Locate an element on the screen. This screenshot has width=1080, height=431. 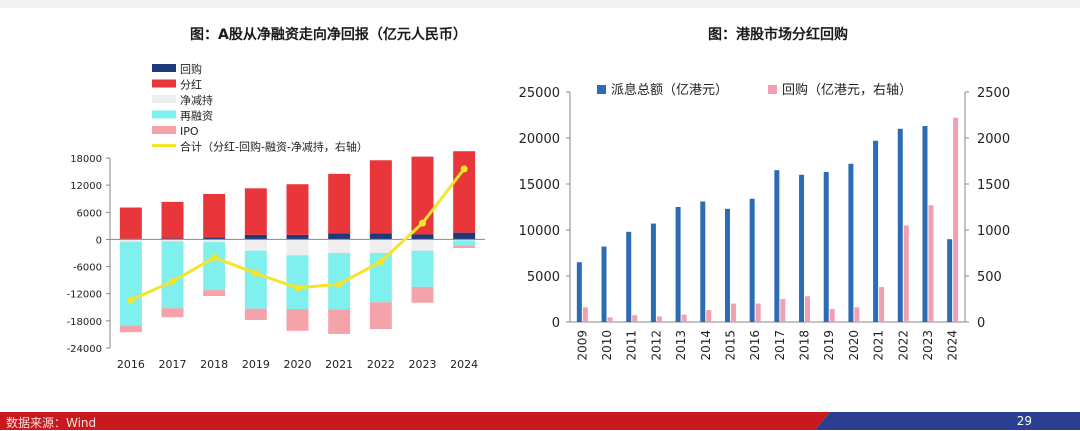
footer-band is located at coordinates (540, 421).